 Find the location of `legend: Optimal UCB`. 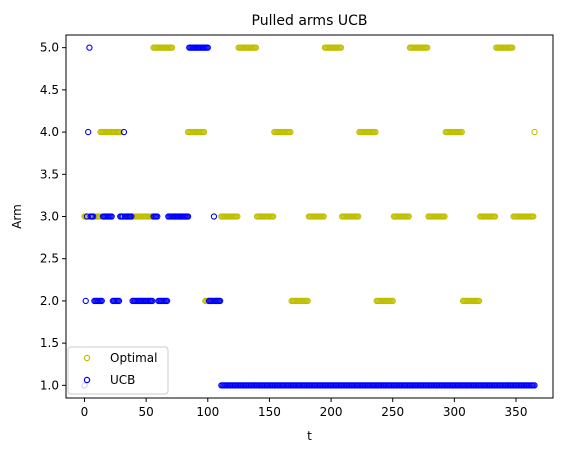

legend: Optimal UCB is located at coordinates (118, 370).